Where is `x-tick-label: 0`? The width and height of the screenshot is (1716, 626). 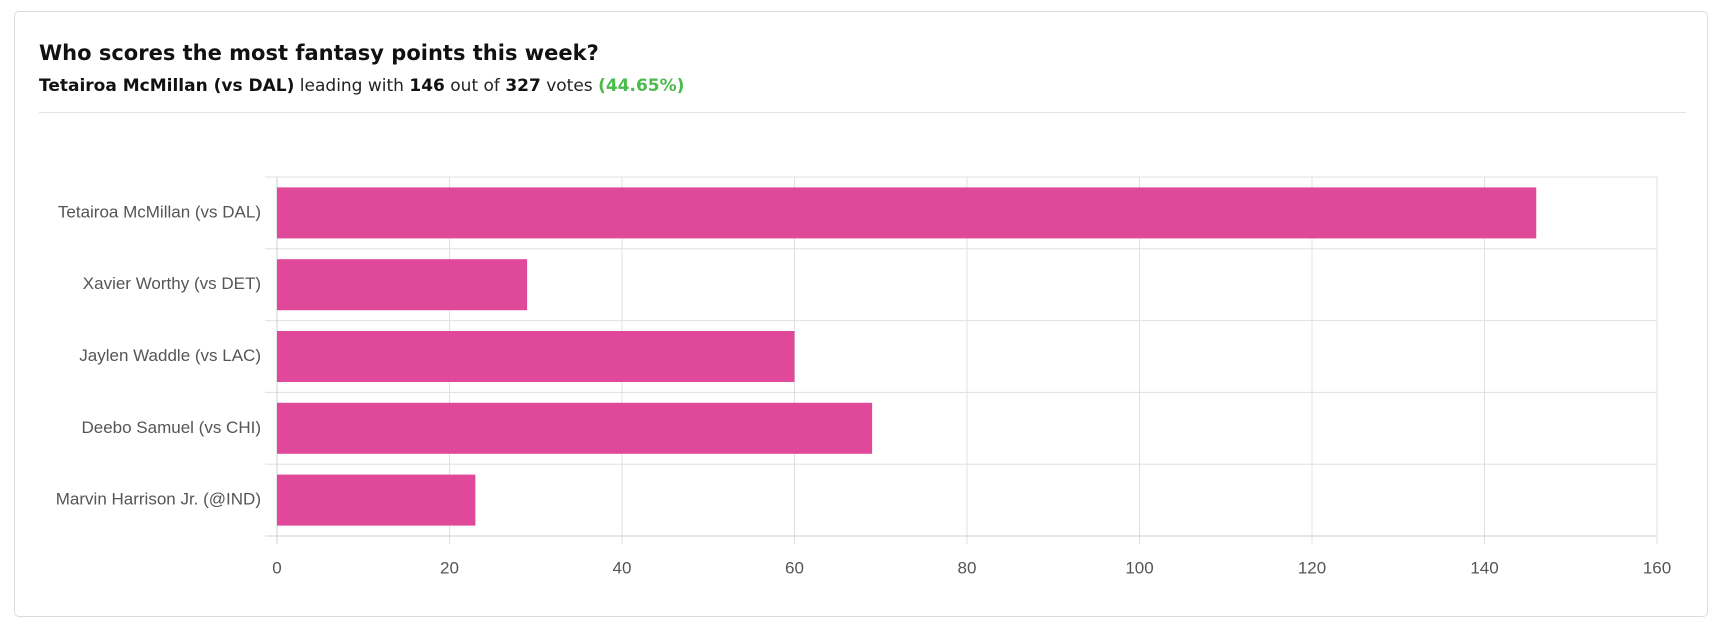 x-tick-label: 0 is located at coordinates (276, 567).